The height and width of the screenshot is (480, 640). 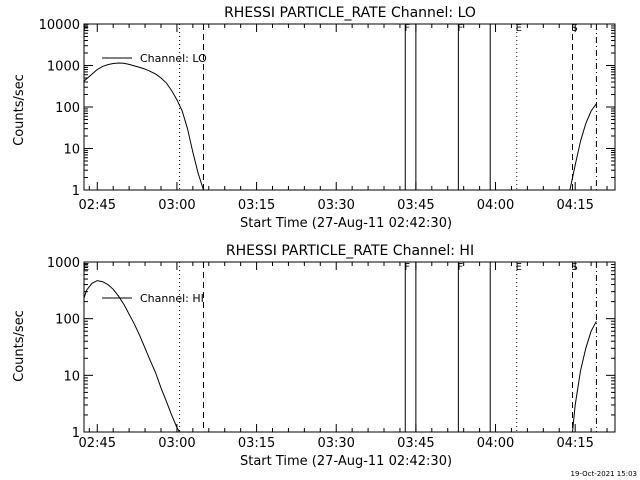 What do you see at coordinates (604, 474) in the screenshot?
I see `footer-timestamp: 19-Oct-2021 15:03` at bounding box center [604, 474].